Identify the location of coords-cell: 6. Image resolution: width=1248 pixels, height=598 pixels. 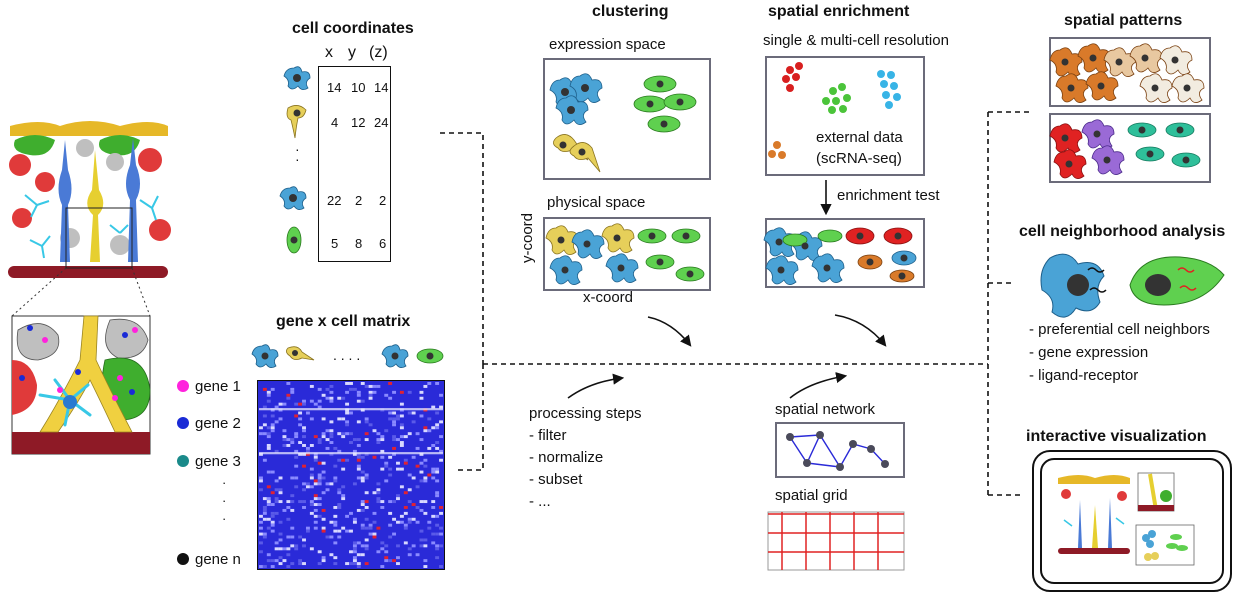
(383, 243).